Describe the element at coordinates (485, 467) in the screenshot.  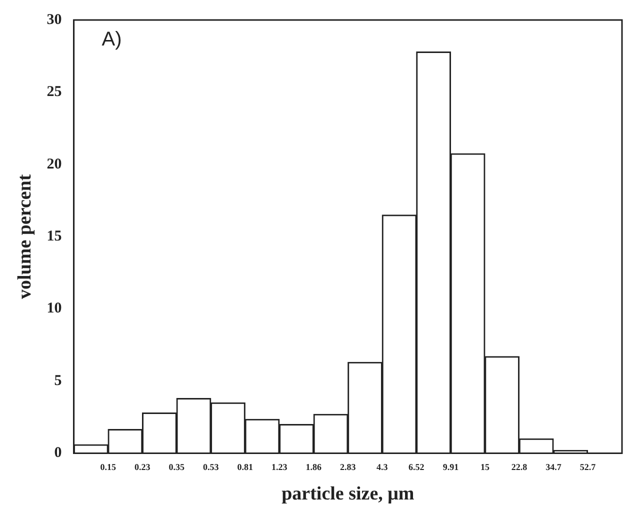
I see `x-tick-label: 15` at that location.